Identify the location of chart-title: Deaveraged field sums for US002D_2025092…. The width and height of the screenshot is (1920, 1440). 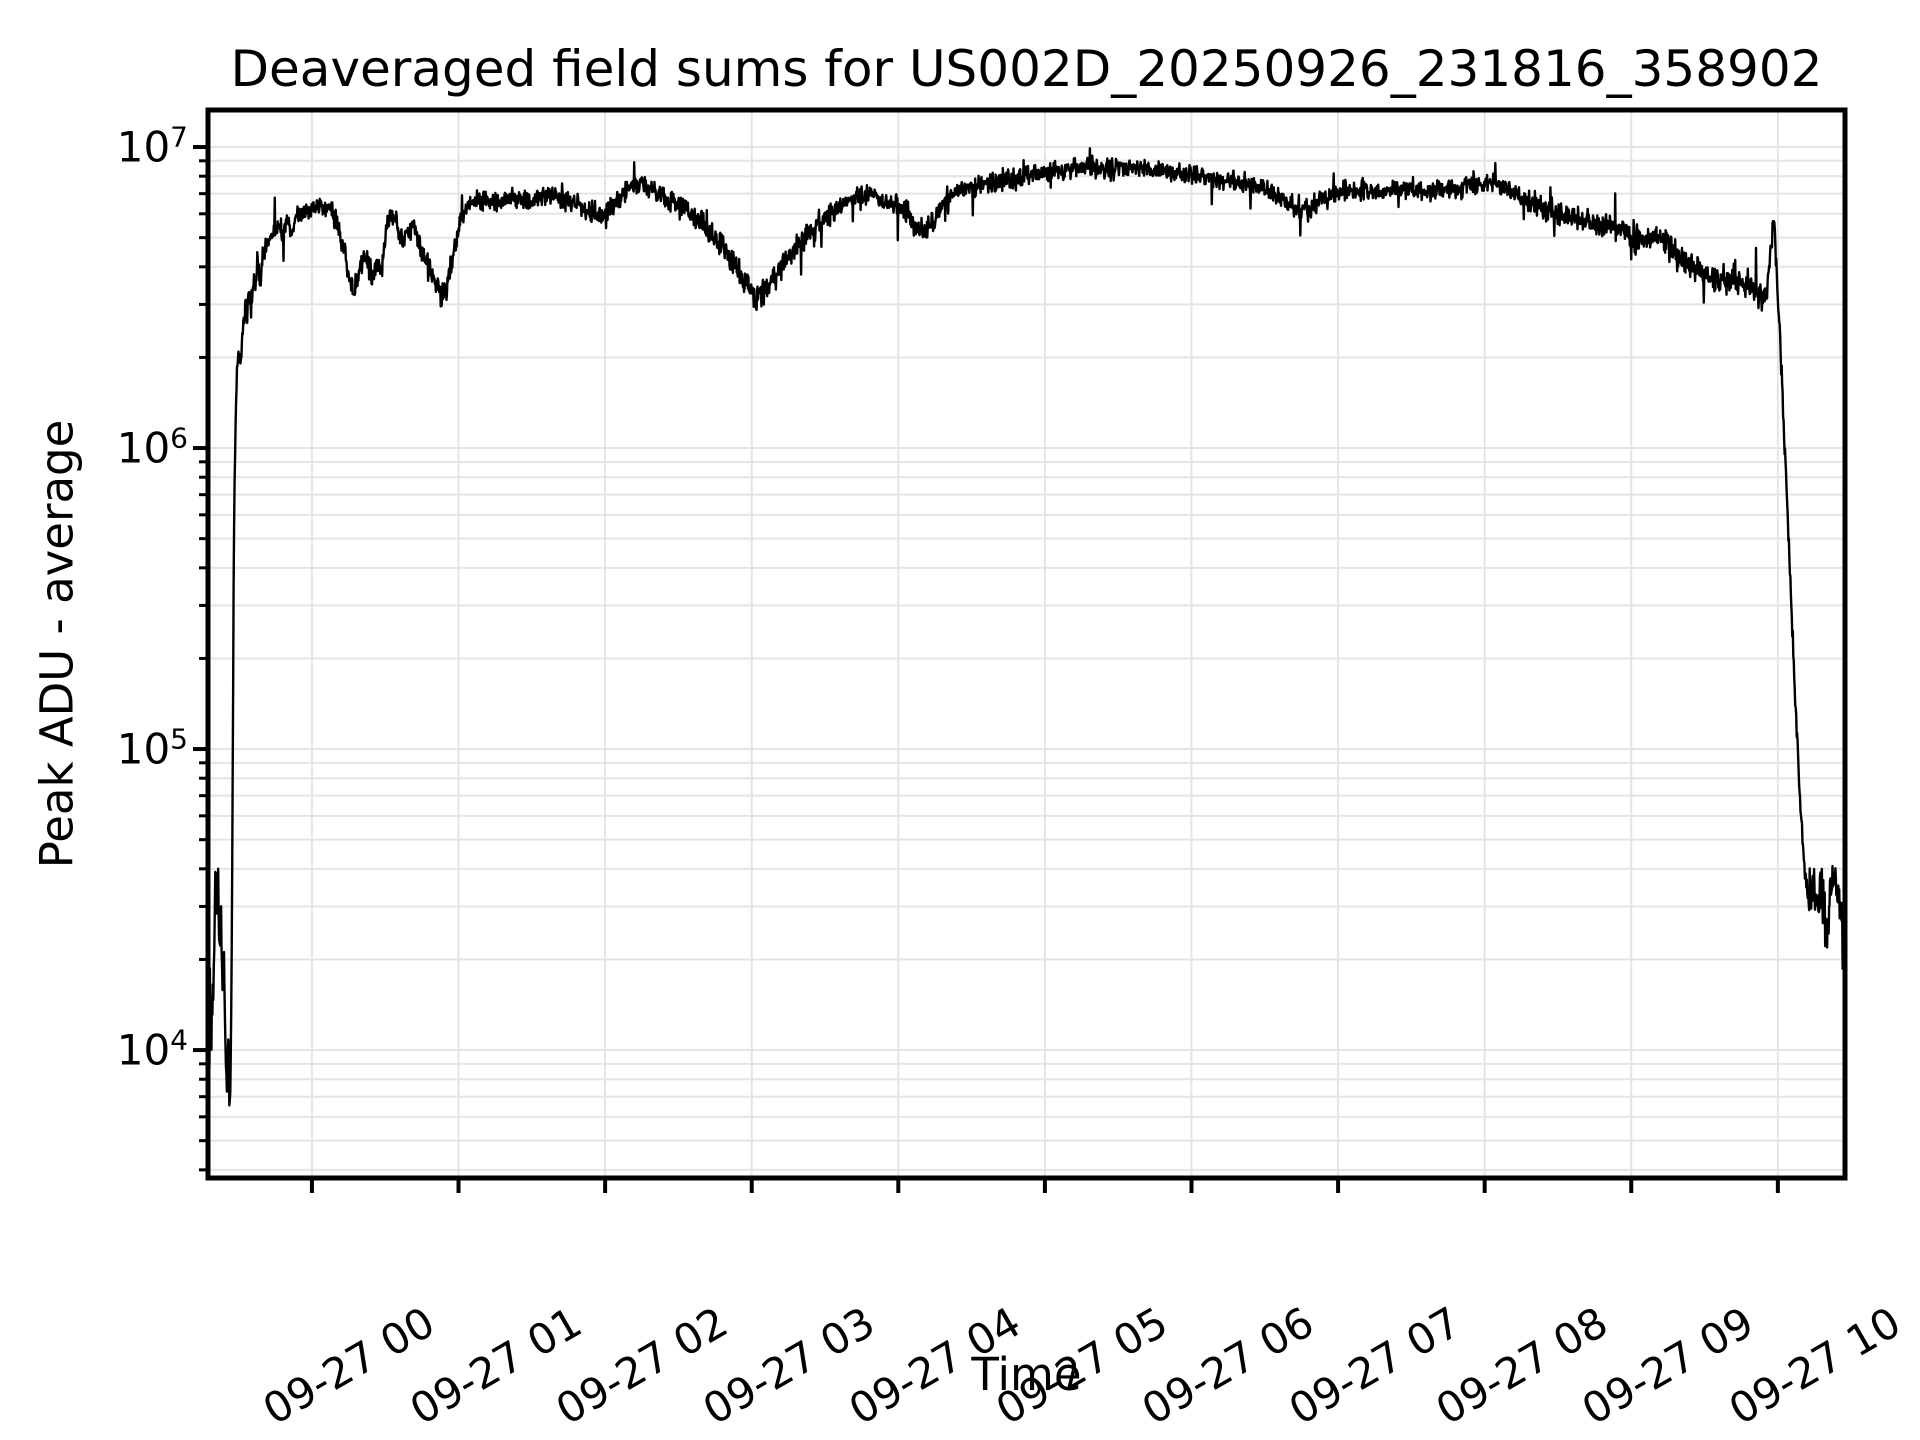
(1026, 69).